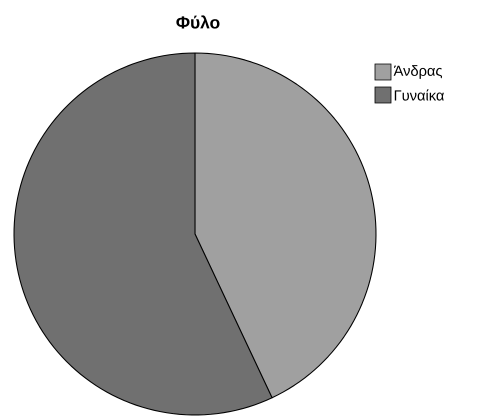 The height and width of the screenshot is (417, 487). What do you see at coordinates (419, 95) in the screenshot?
I see `legend-label: Γυναίκα` at bounding box center [419, 95].